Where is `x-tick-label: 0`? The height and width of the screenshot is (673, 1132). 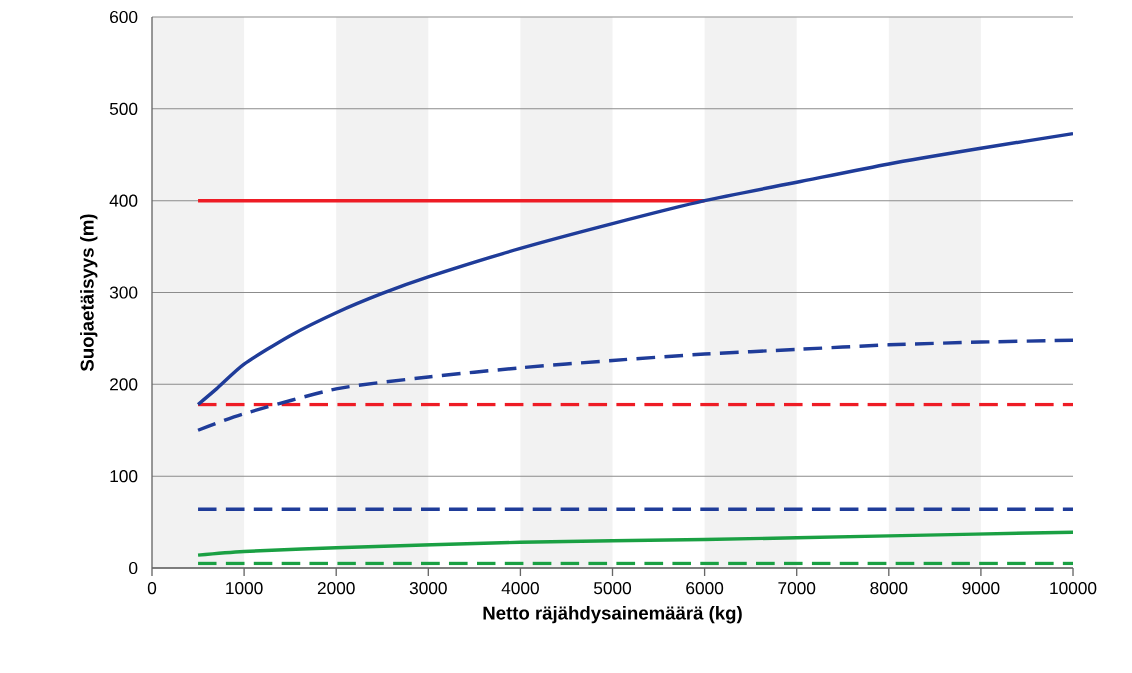
x-tick-label: 0 is located at coordinates (152, 588).